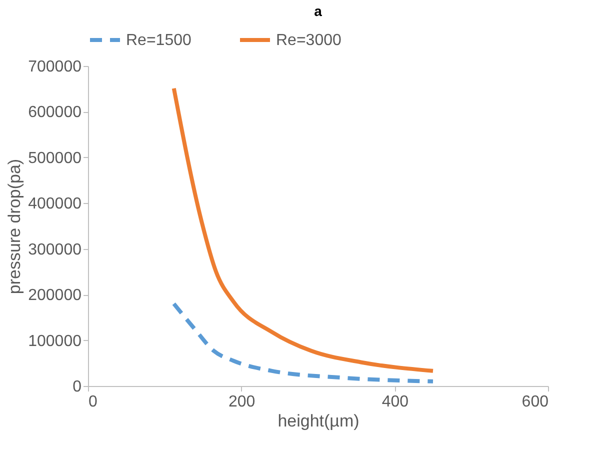  I want to click on legend-label: Re=3000, so click(309, 40).